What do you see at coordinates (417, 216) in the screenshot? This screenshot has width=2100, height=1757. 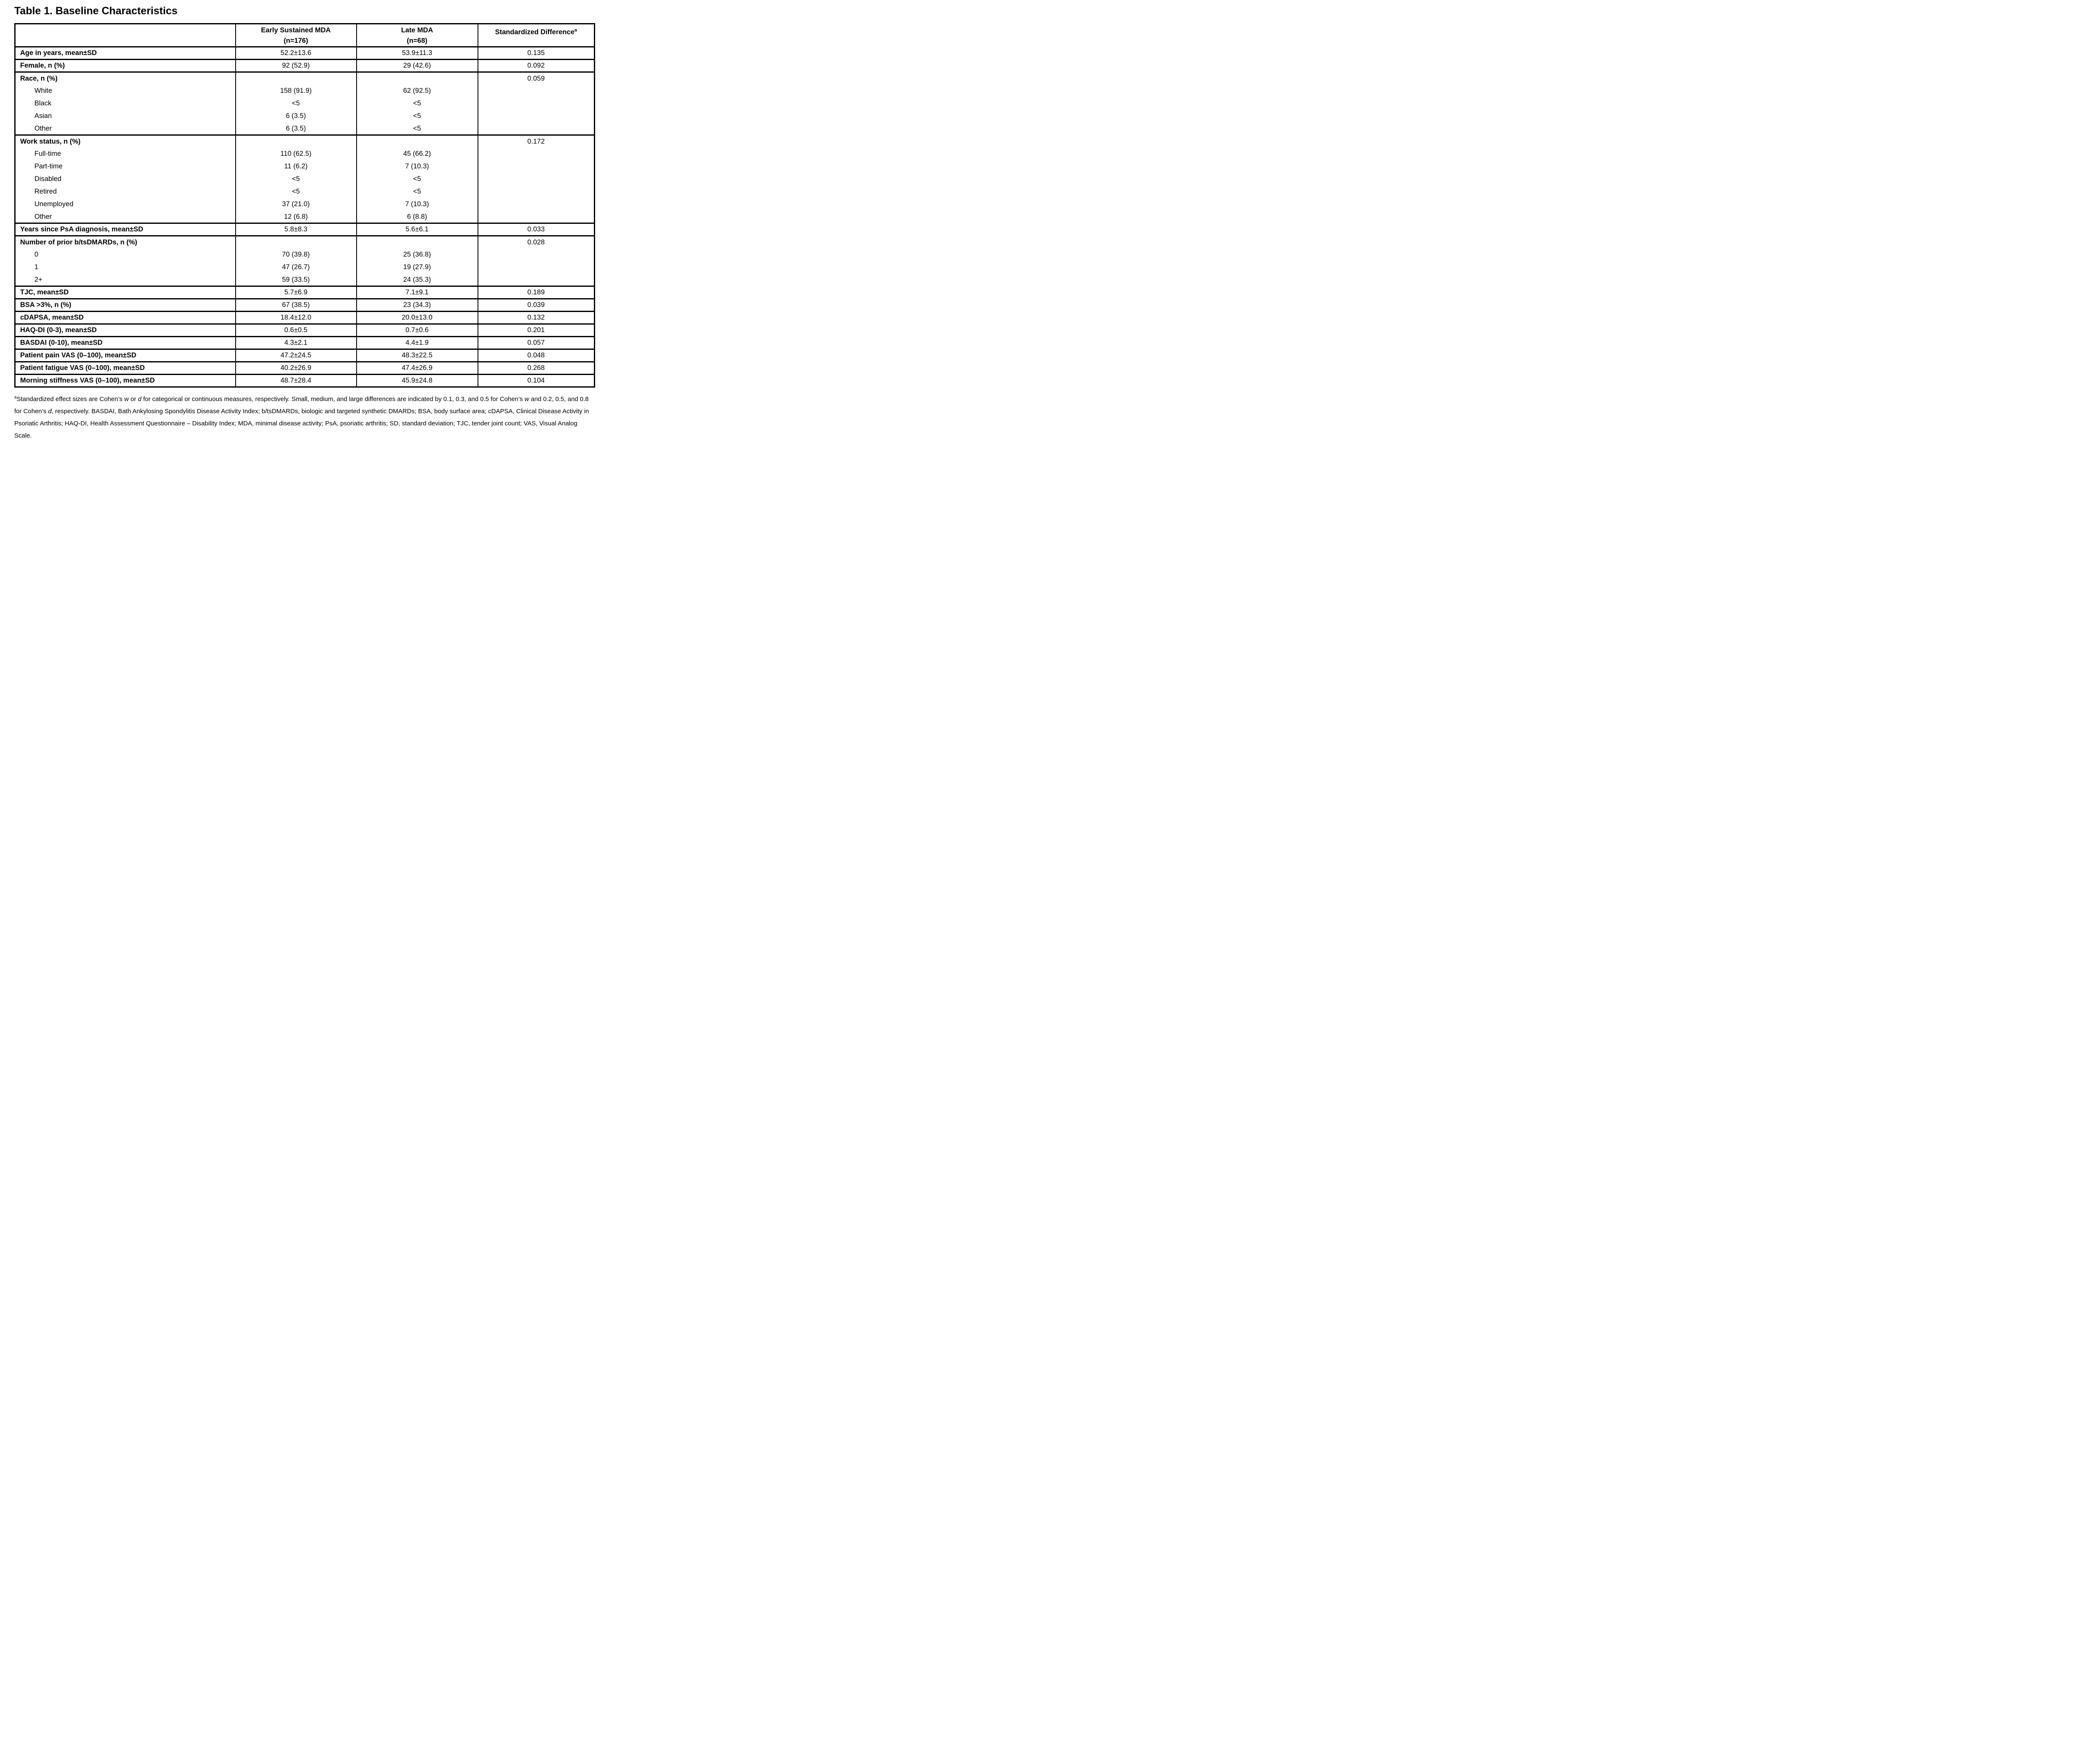 I see `cell-late-mda: 6 (8.8)` at bounding box center [417, 216].